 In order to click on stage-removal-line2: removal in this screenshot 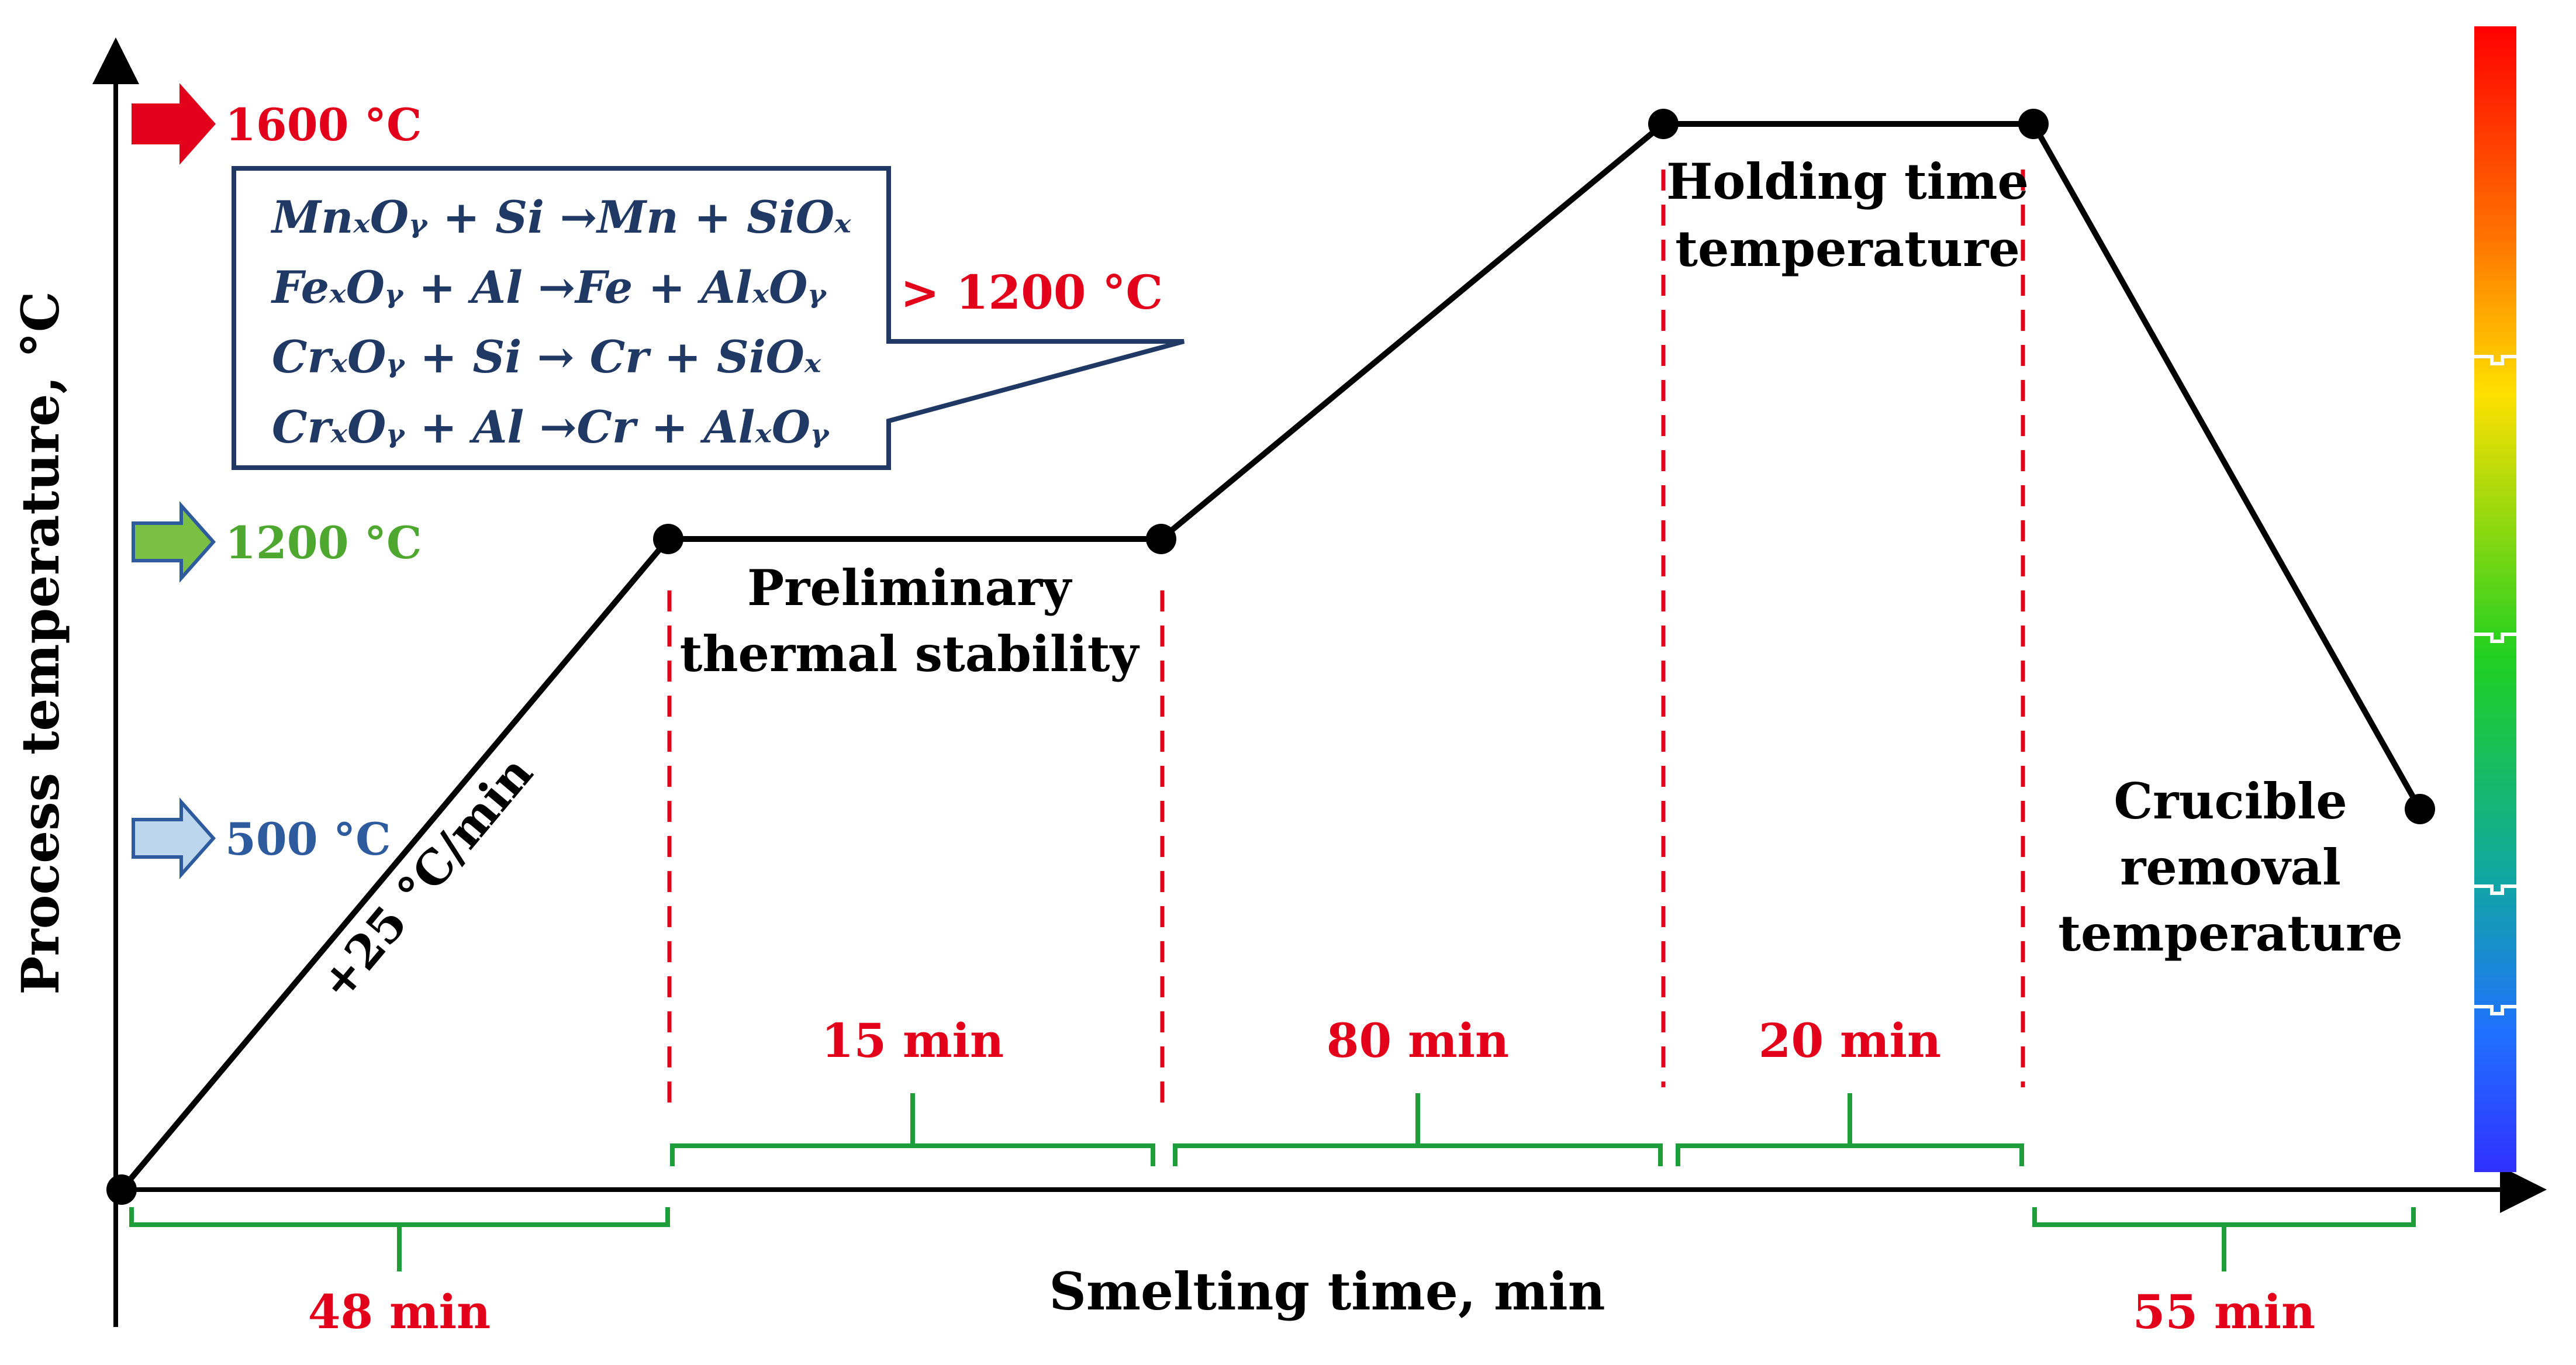, I will do `click(2230, 867)`.